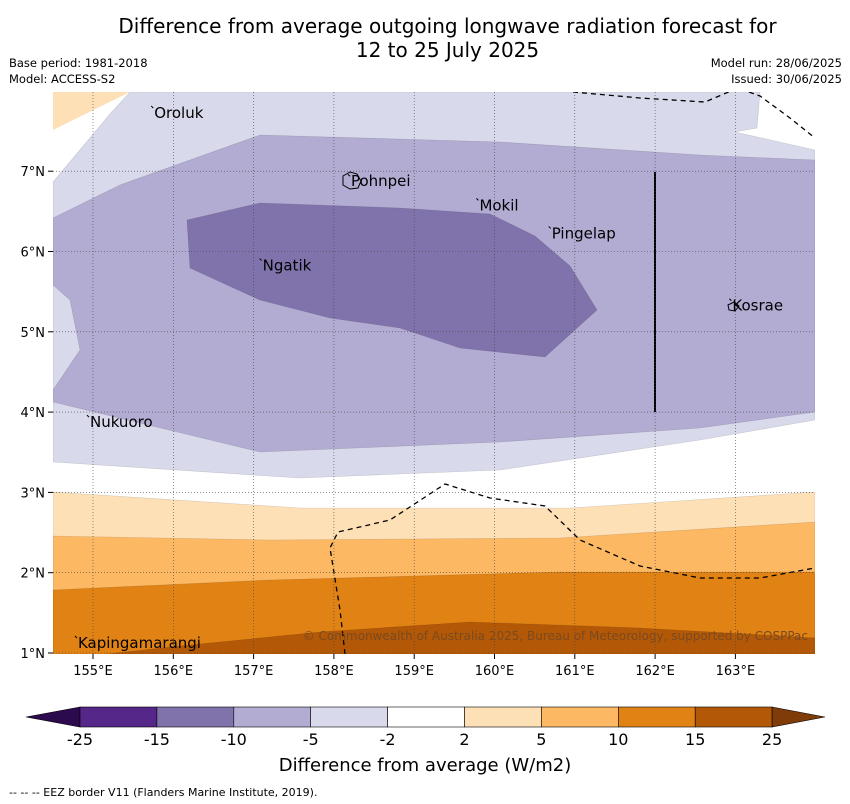  What do you see at coordinates (157, 739) in the screenshot?
I see `colorbar-tick-label: -15` at bounding box center [157, 739].